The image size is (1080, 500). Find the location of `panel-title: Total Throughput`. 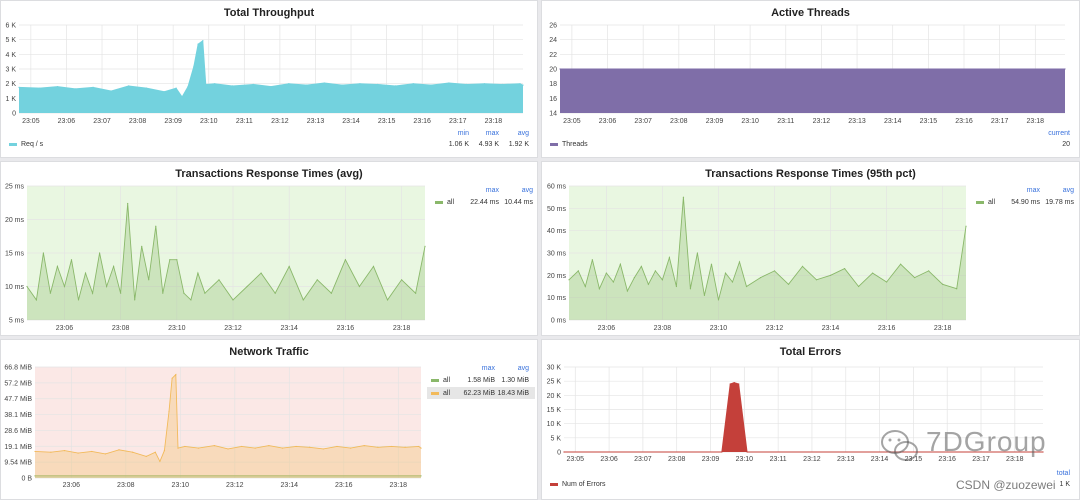

panel-title: Total Throughput is located at coordinates (269, 13).